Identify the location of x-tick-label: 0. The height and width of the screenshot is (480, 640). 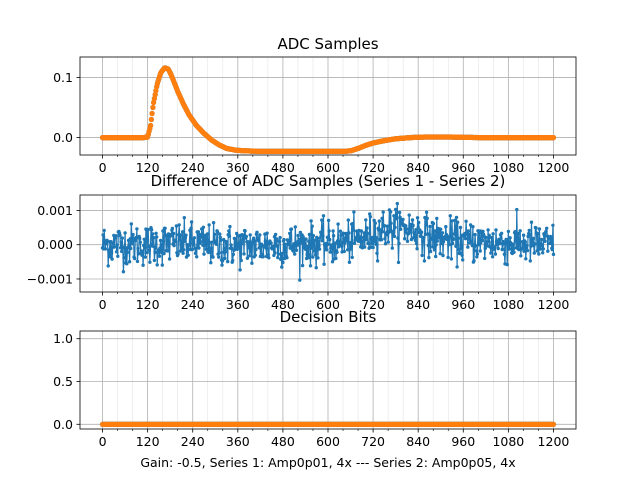
(103, 167).